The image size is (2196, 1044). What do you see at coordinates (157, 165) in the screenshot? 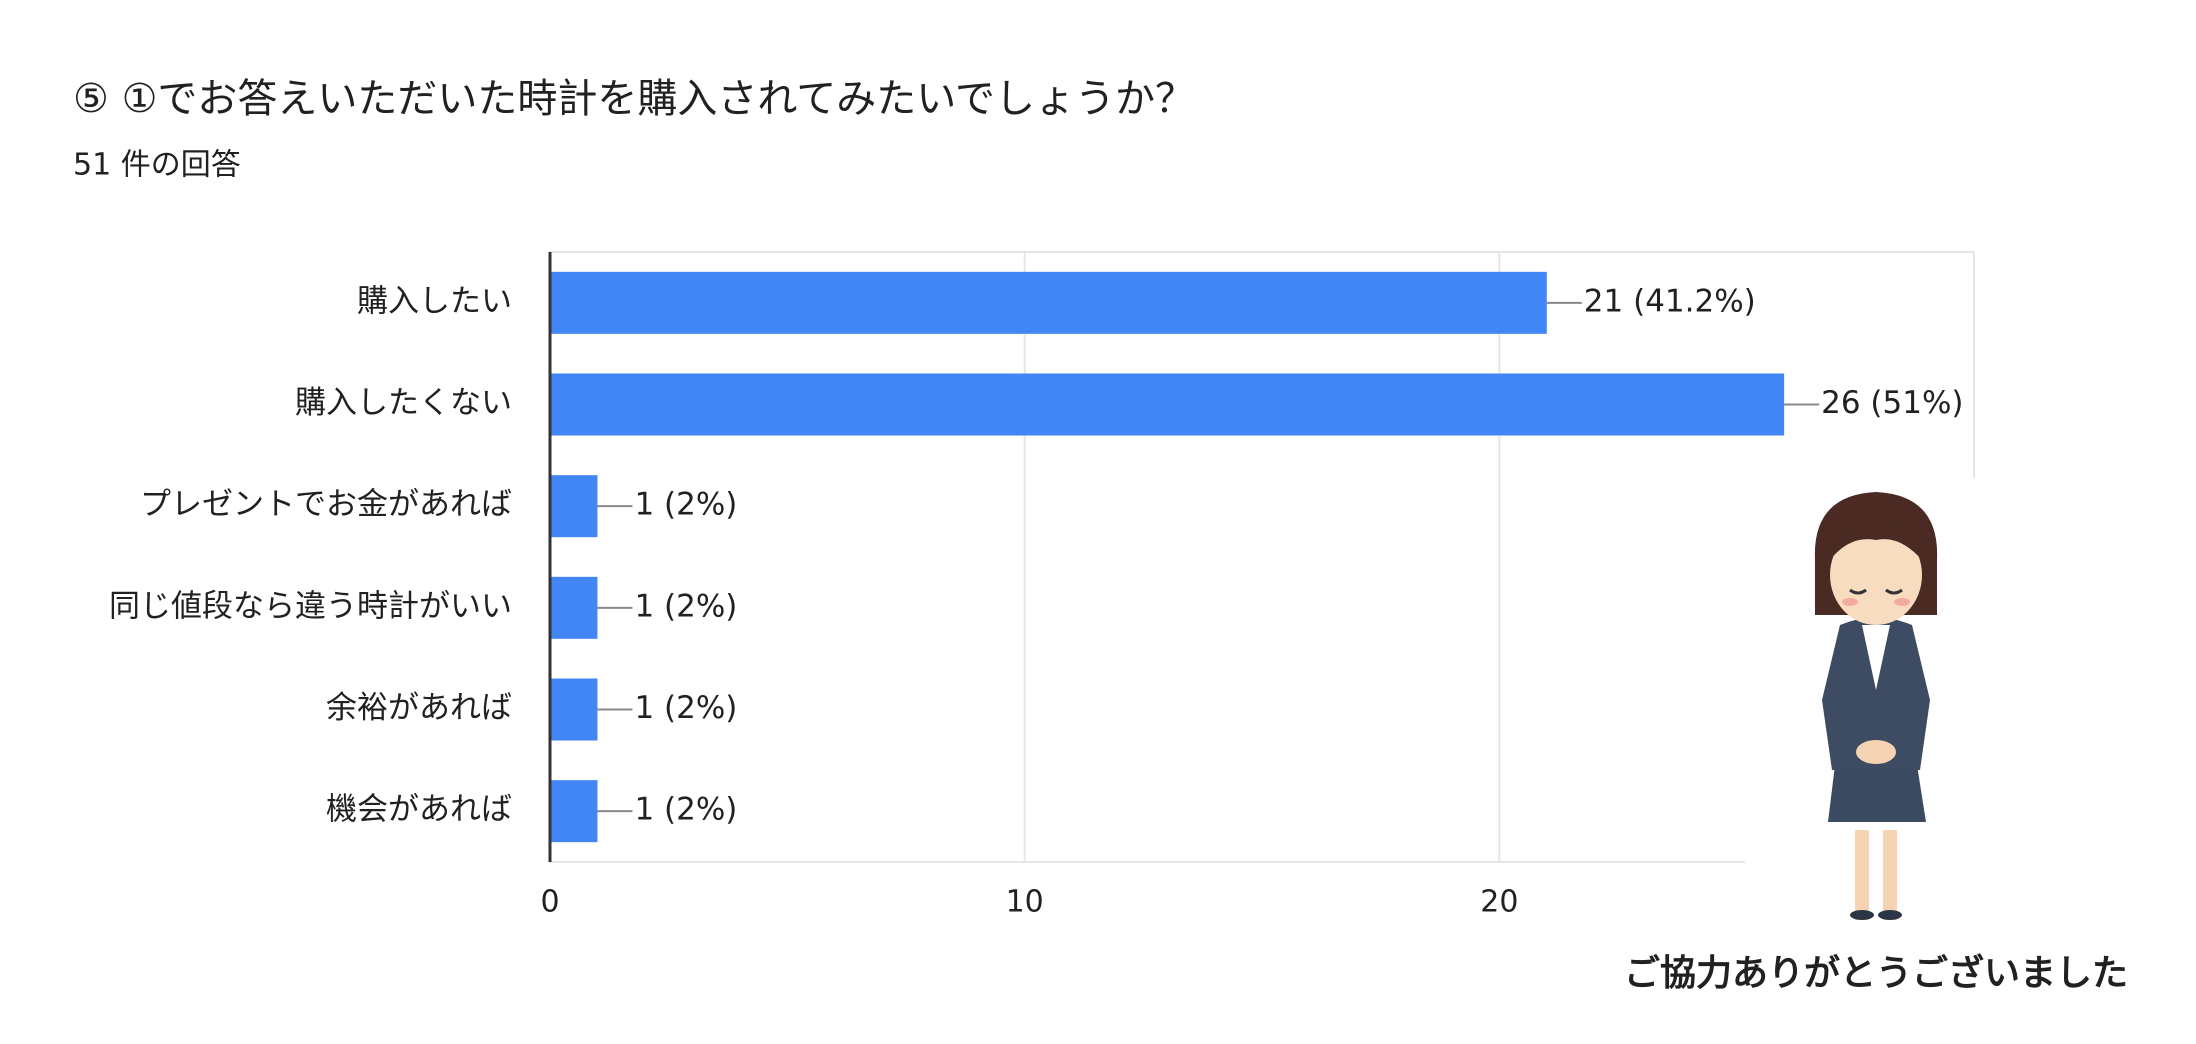
I see `chart-subtitle: 51 件の回答` at bounding box center [157, 165].